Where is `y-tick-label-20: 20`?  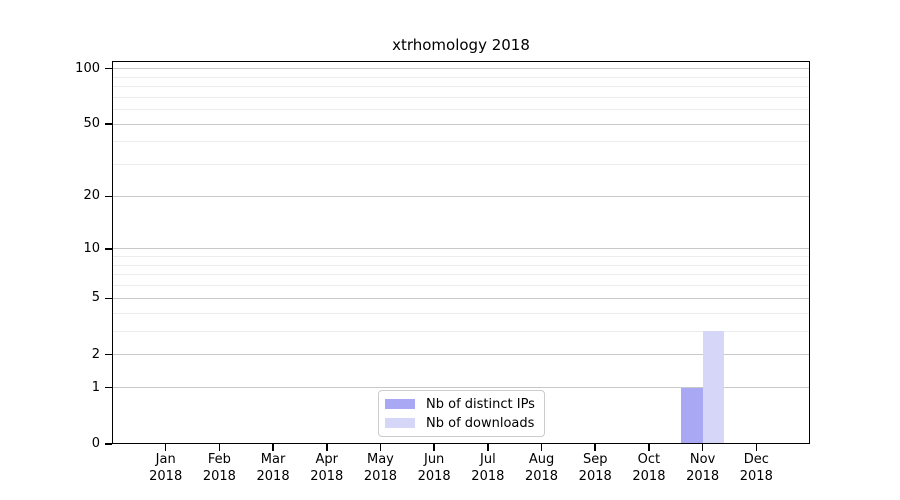 y-tick-label-20: 20 is located at coordinates (91, 196).